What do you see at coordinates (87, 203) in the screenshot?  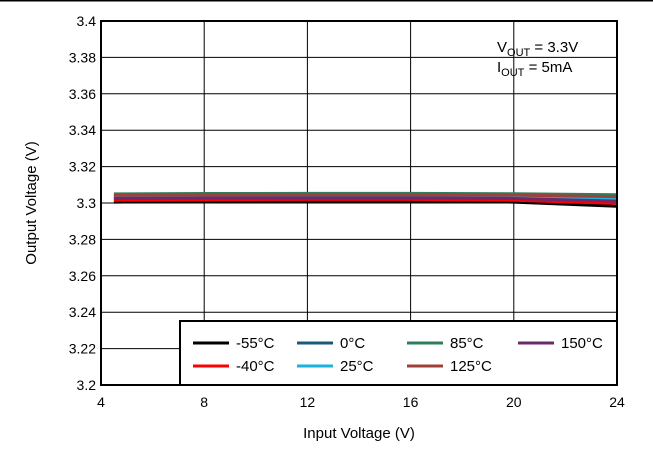 I see `y-tick-label: 3.3` at bounding box center [87, 203].